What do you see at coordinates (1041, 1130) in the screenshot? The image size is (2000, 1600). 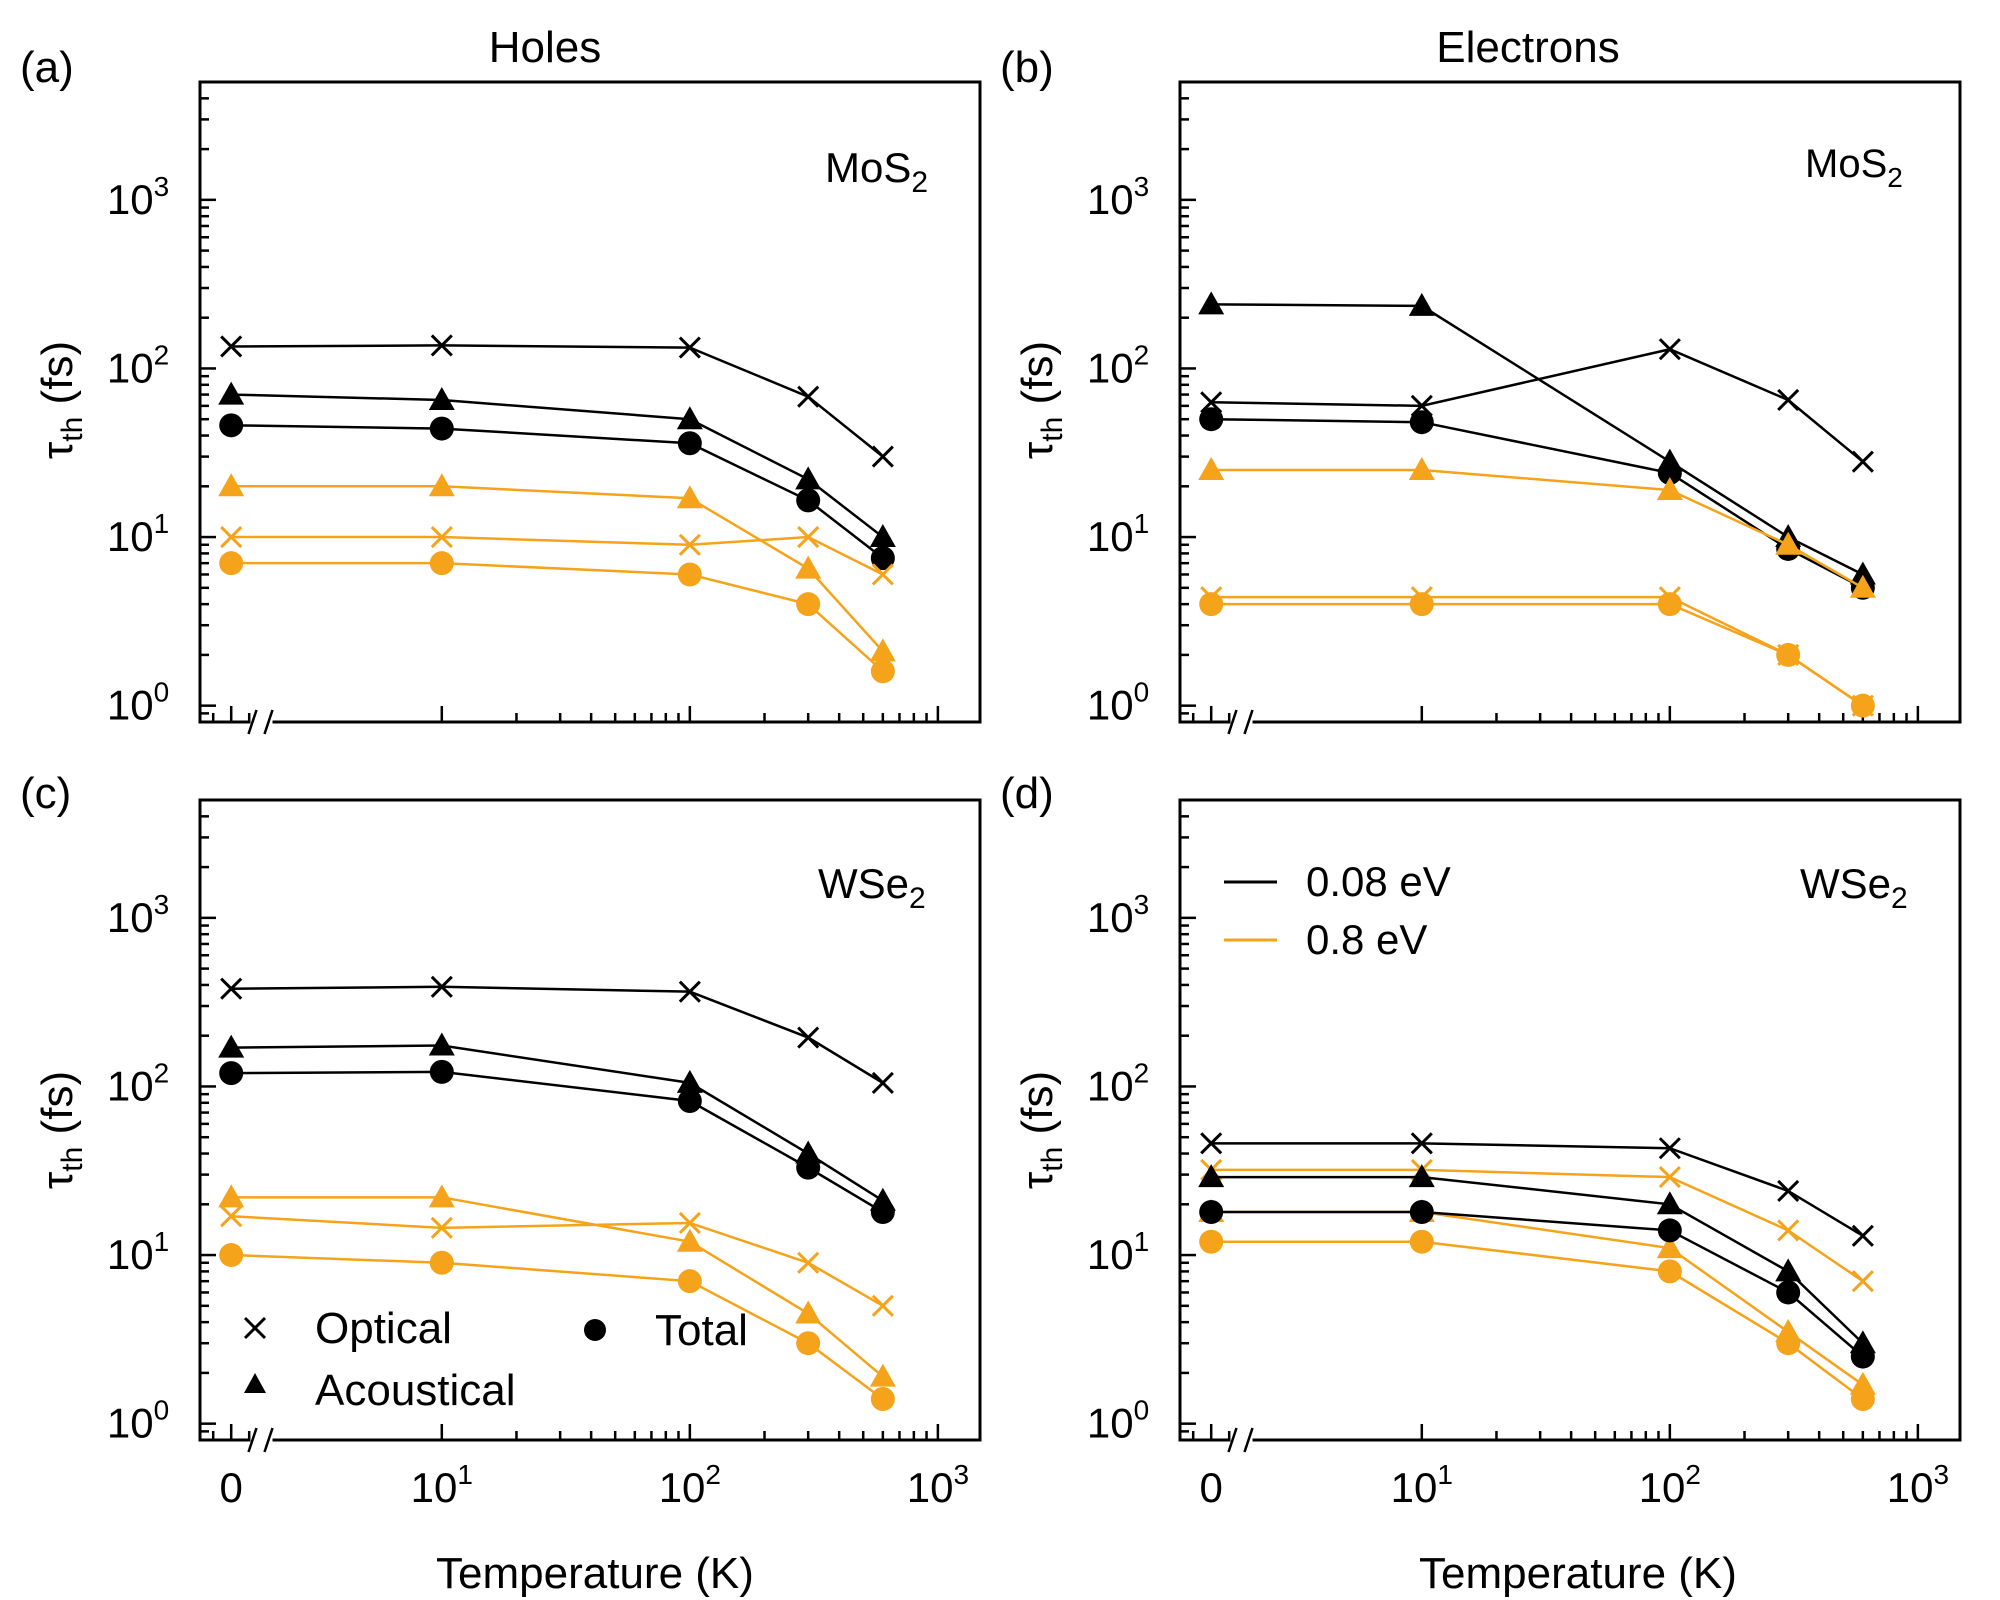 I see `y-axis-label-d: τth (fs)` at bounding box center [1041, 1130].